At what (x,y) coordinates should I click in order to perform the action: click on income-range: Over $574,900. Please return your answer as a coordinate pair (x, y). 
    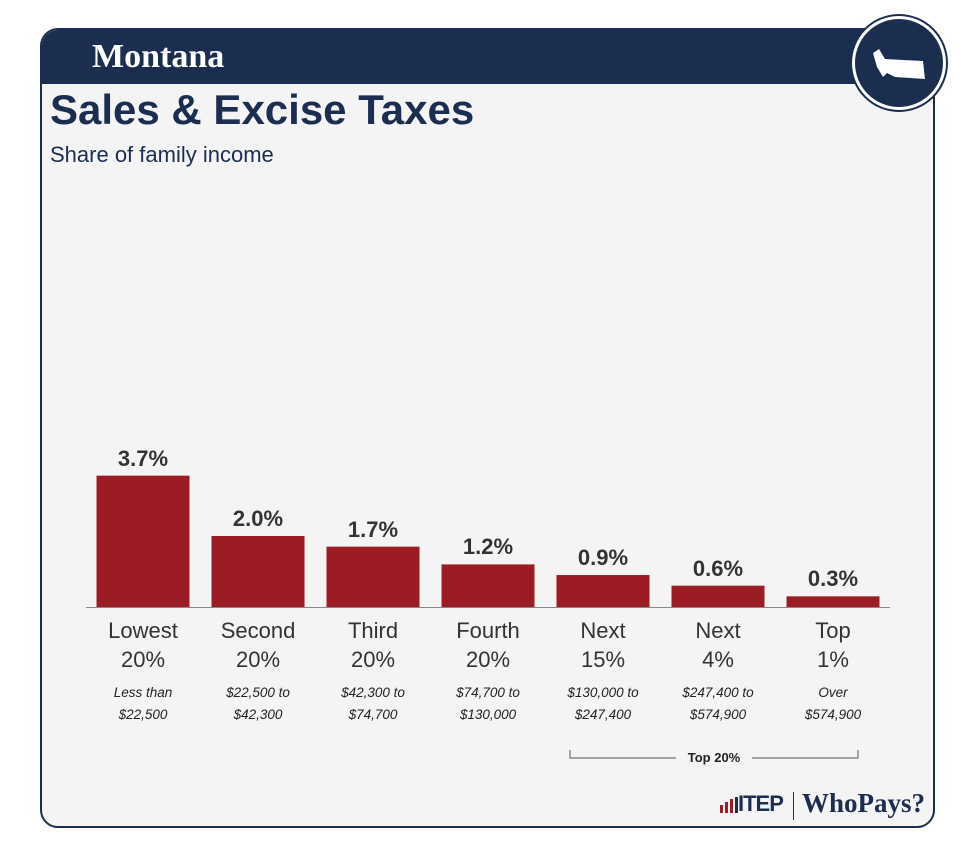
    Looking at the image, I should click on (833, 703).